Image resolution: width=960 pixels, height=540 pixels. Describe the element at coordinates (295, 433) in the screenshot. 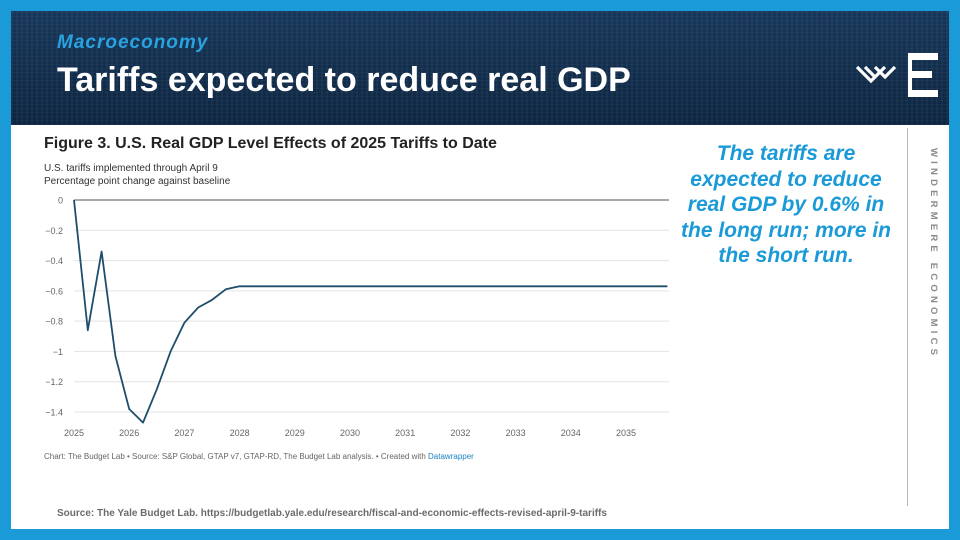

I see `x-tick-label: 2029` at that location.